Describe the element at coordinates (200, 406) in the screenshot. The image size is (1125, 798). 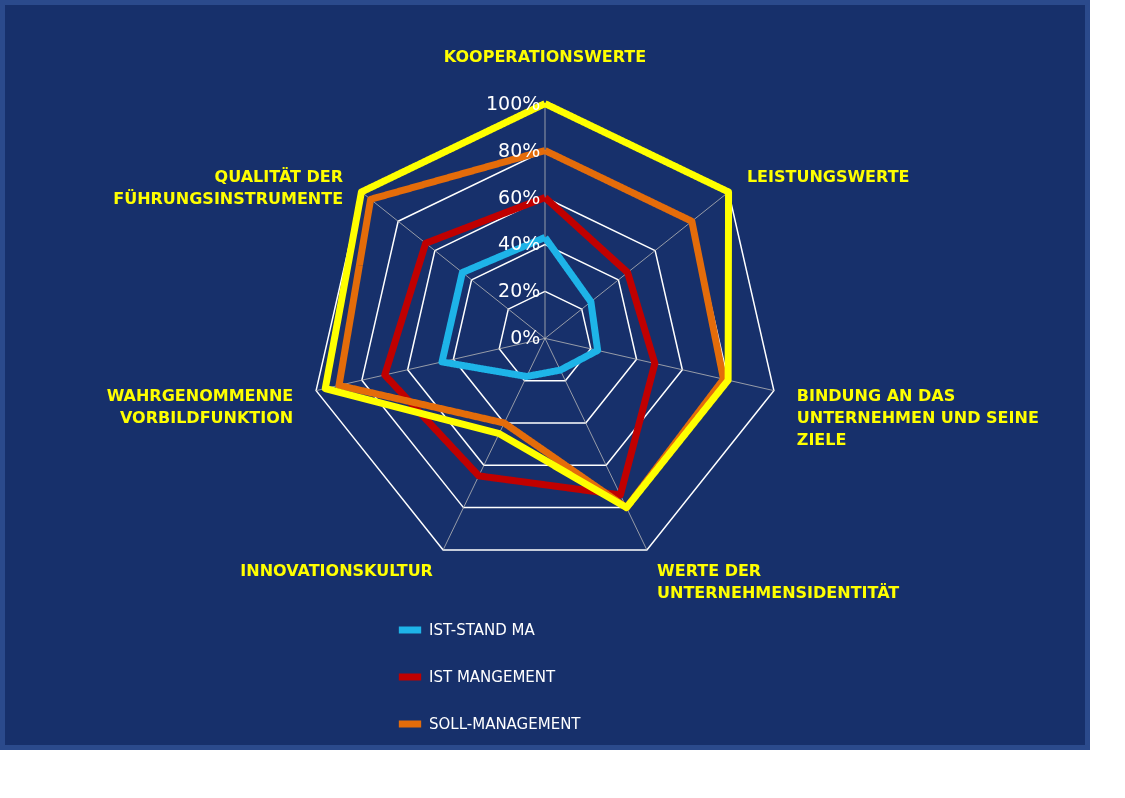
I see `spoke-label: WAHRGENOMMENNE VORBILDFUNKTION` at that location.